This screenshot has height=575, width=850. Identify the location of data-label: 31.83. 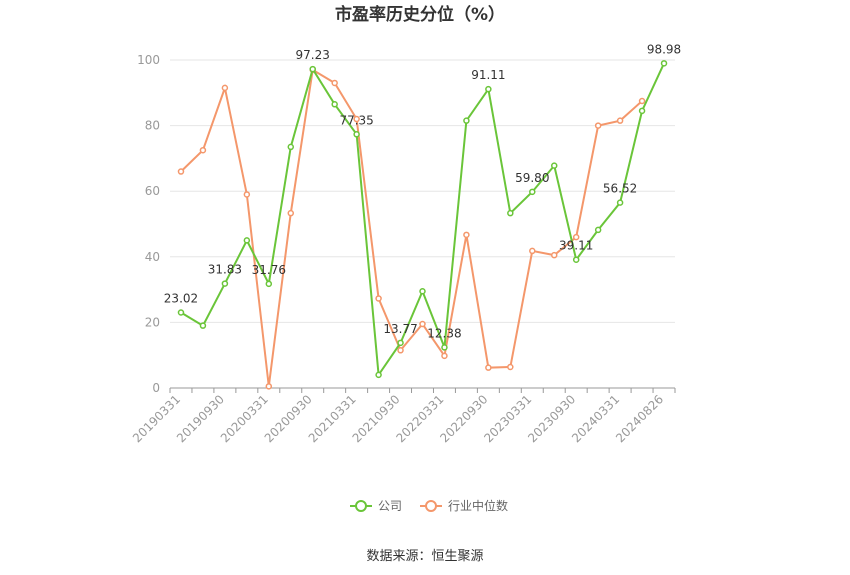
(225, 270).